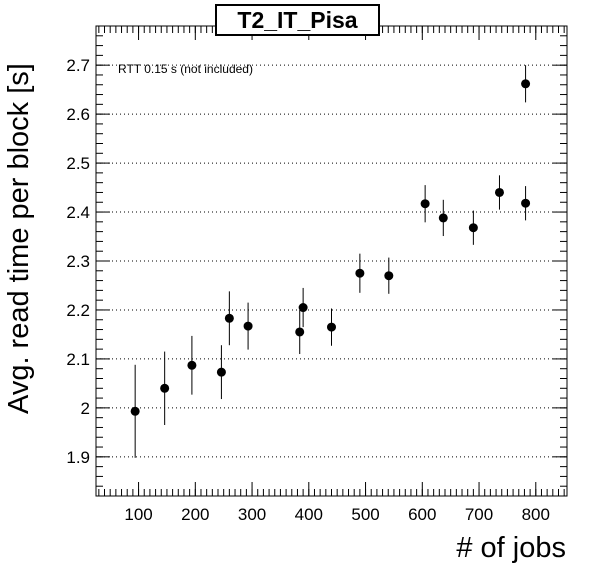 This screenshot has width=596, height=572. I want to click on y-tick-label: 2.3, so click(78, 261).